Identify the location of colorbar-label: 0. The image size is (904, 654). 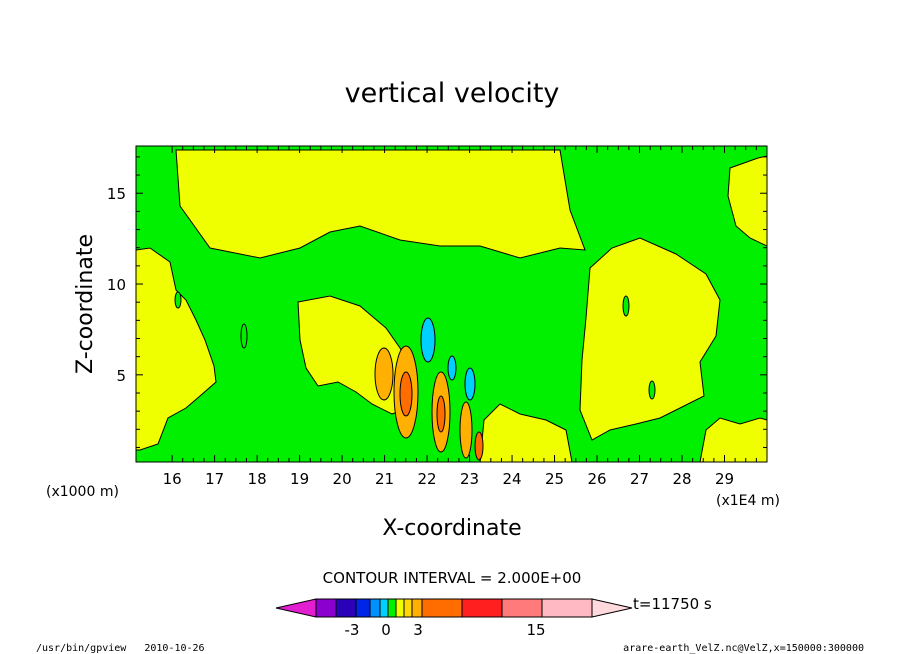
(386, 630).